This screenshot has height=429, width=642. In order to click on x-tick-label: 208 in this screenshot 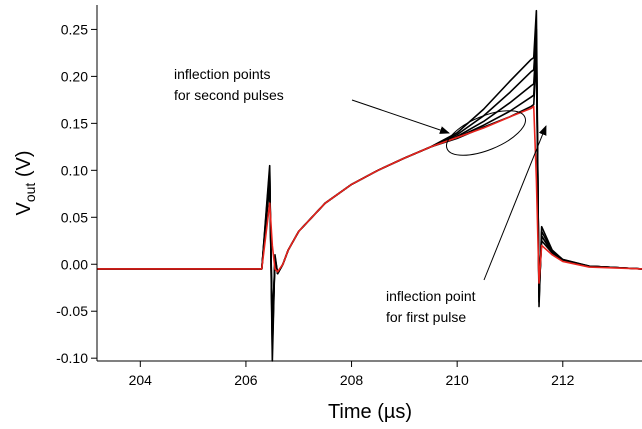, I will do `click(352, 380)`.